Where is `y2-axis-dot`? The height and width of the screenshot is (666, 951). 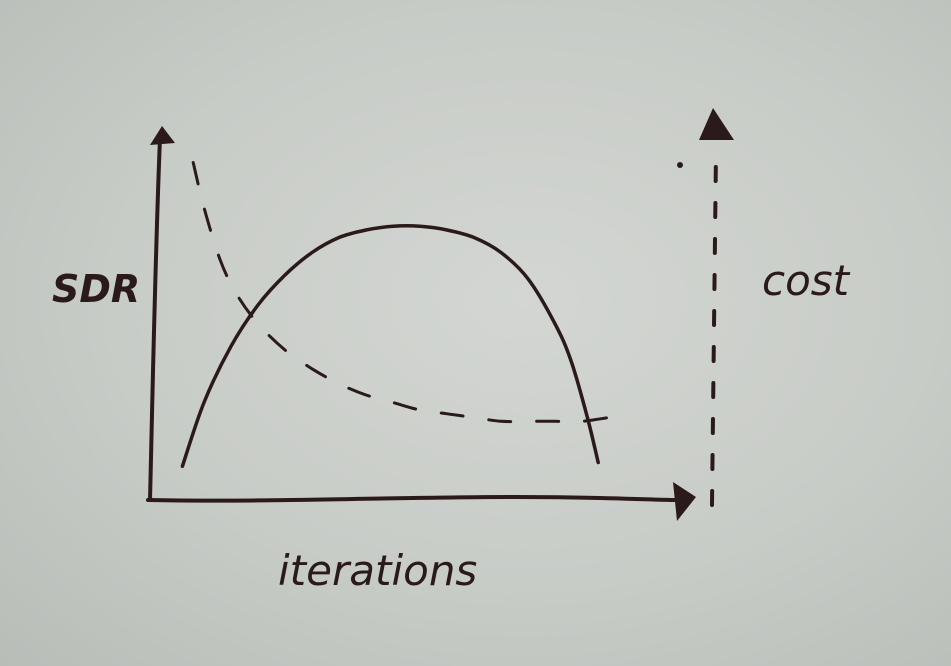 y2-axis-dot is located at coordinates (680, 165).